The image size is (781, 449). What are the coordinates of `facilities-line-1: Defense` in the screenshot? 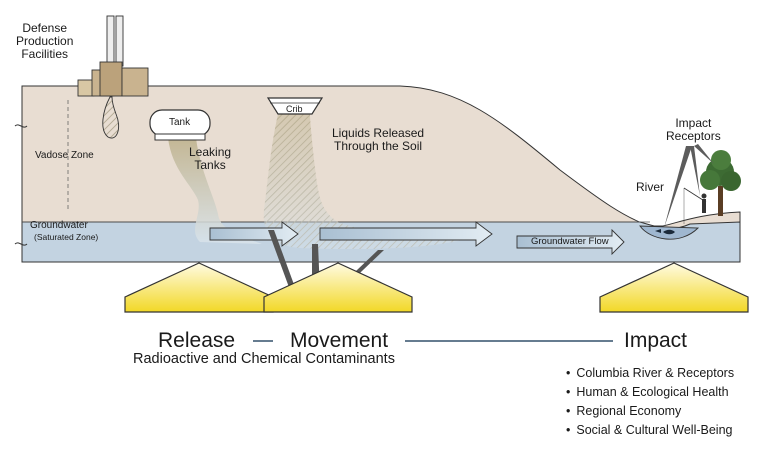 It's located at (45, 28).